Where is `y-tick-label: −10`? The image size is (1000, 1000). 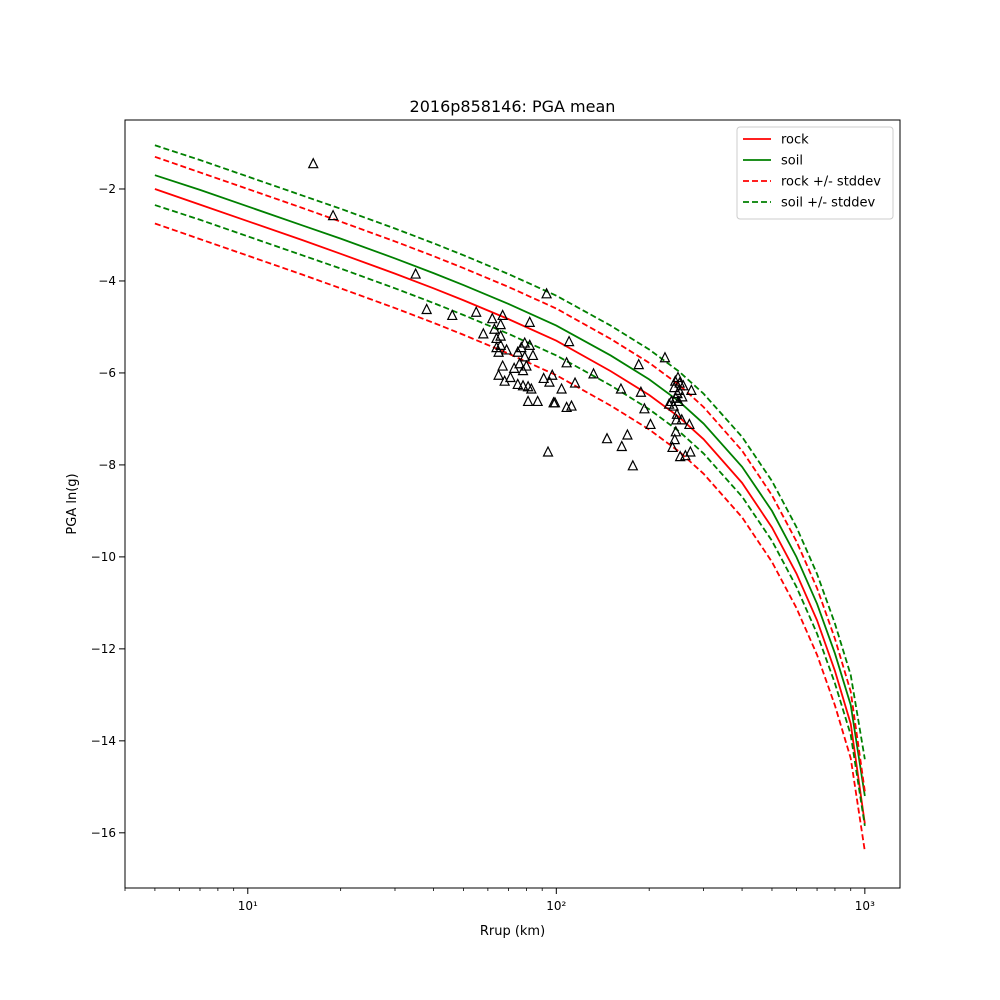 y-tick-label: −10 is located at coordinates (103, 557).